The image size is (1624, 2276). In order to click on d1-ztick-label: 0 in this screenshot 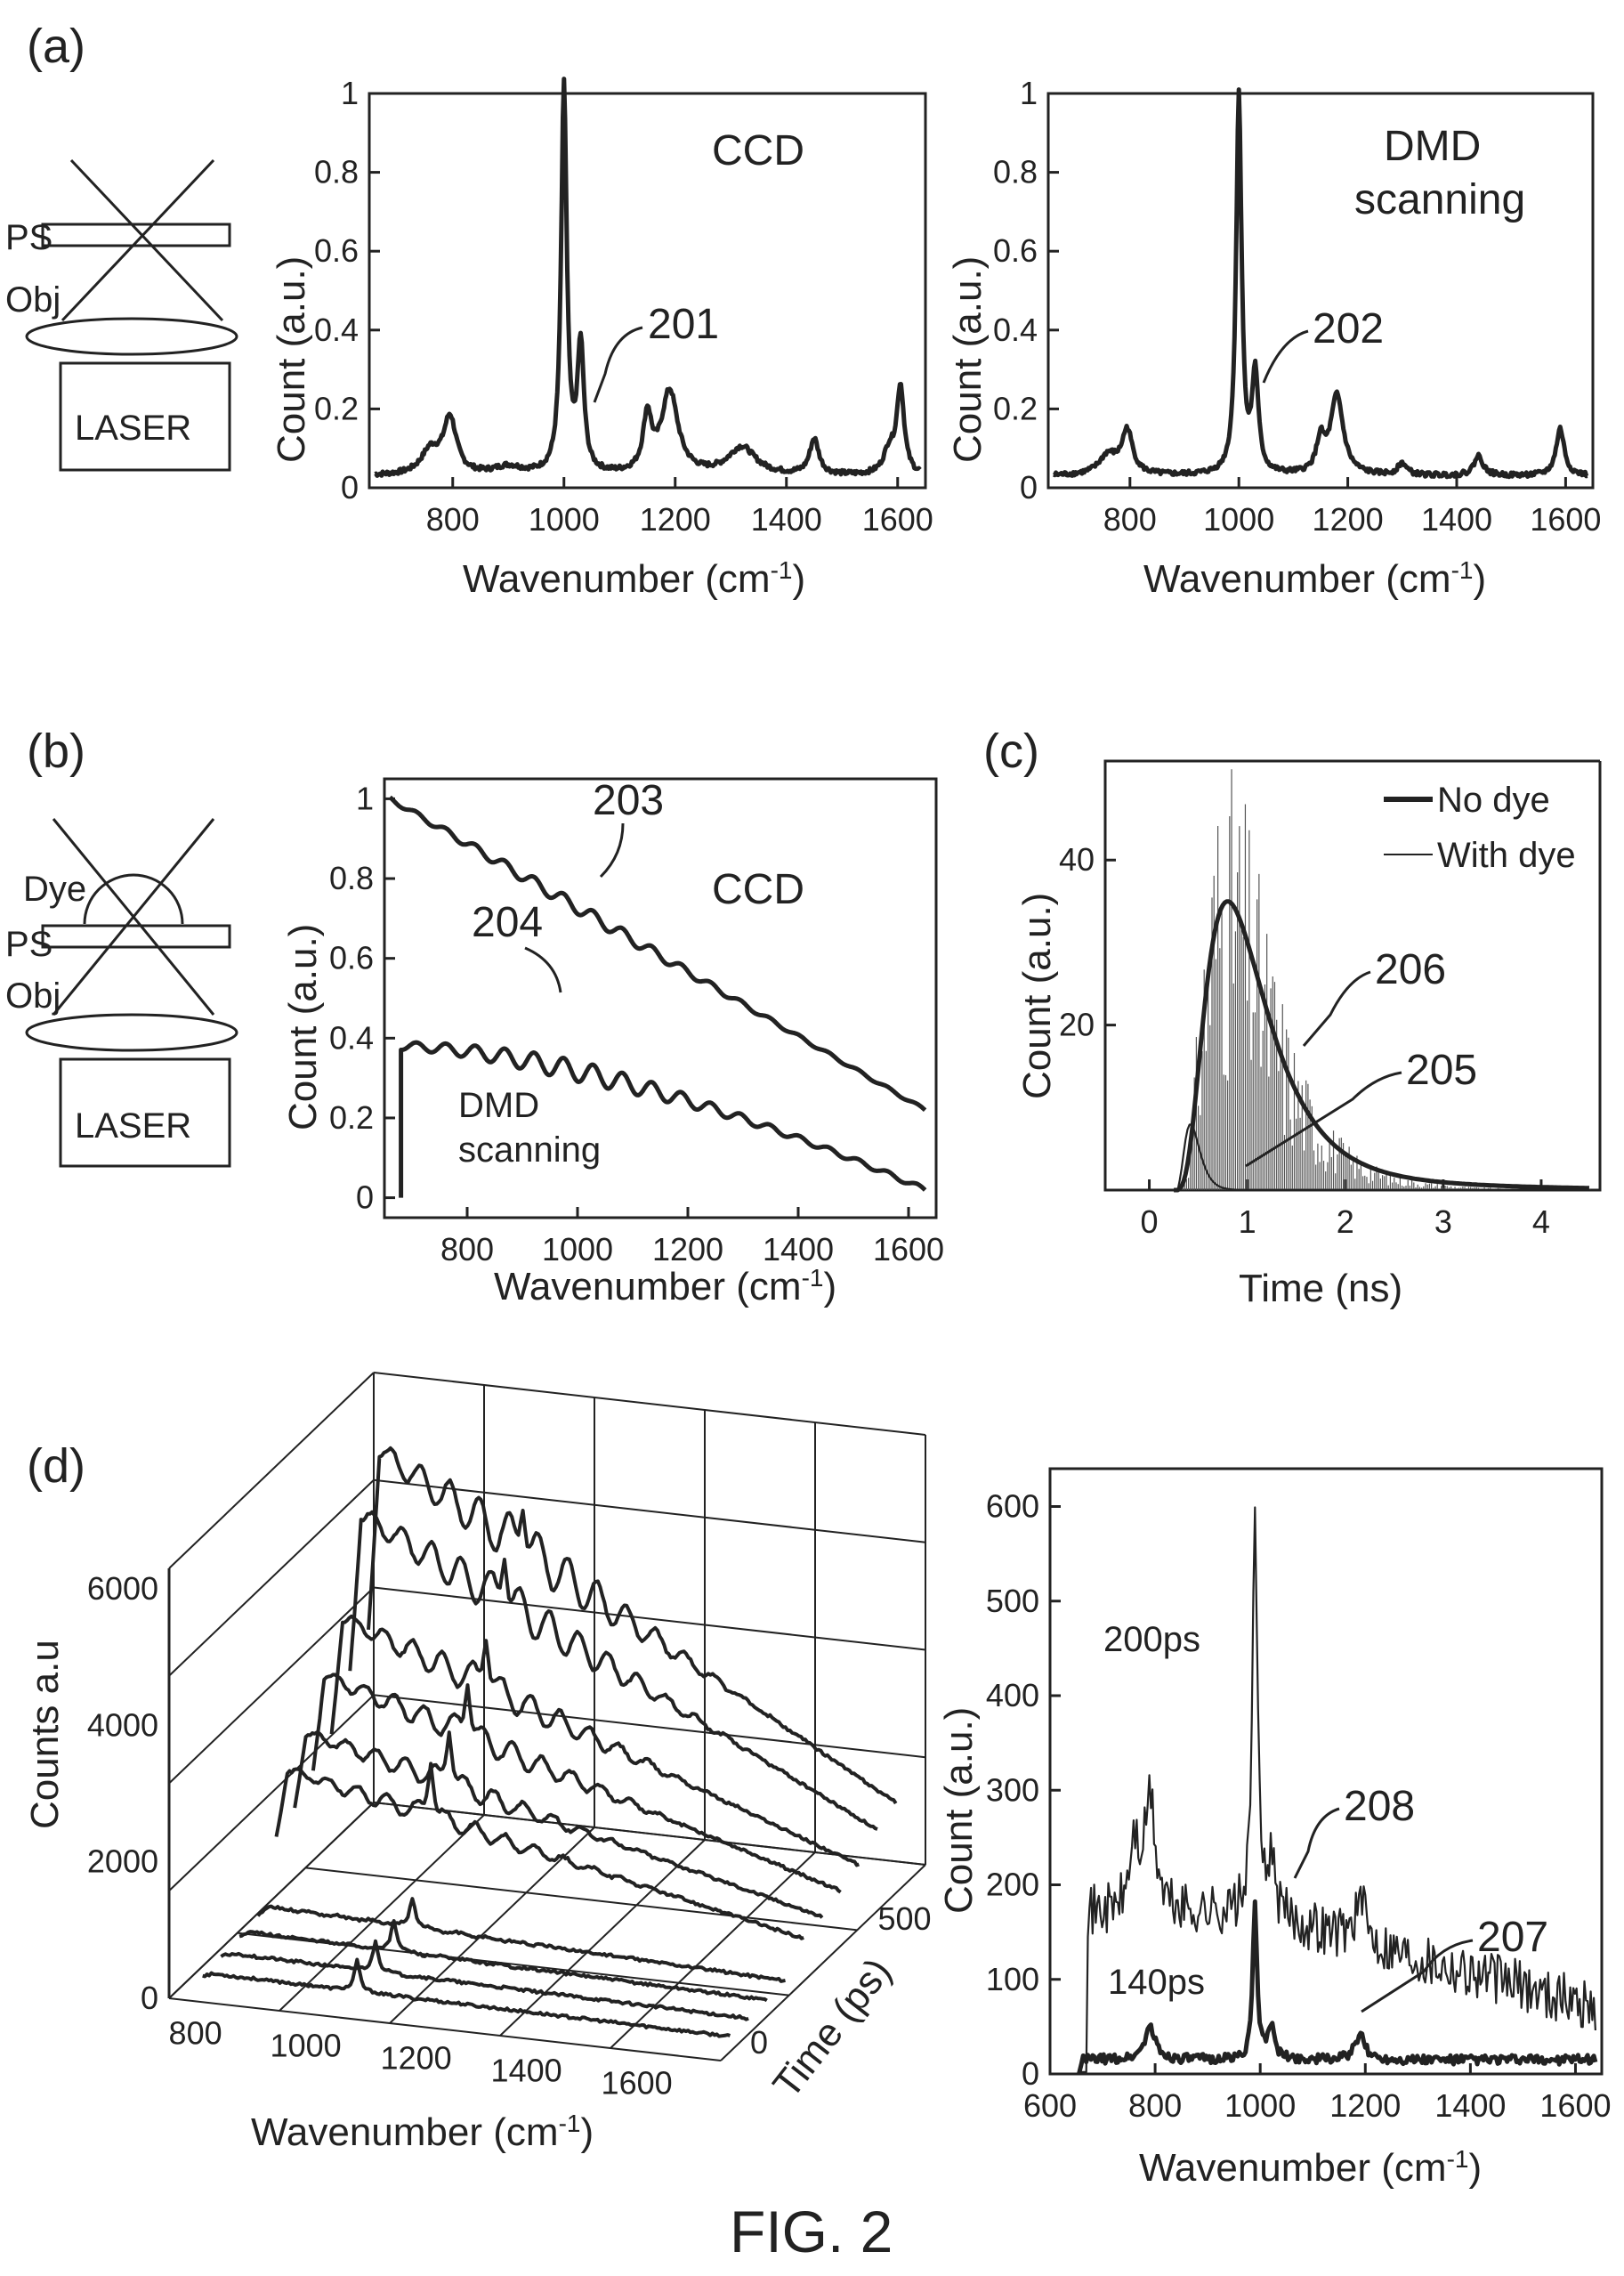, I will do `click(759, 2042)`.